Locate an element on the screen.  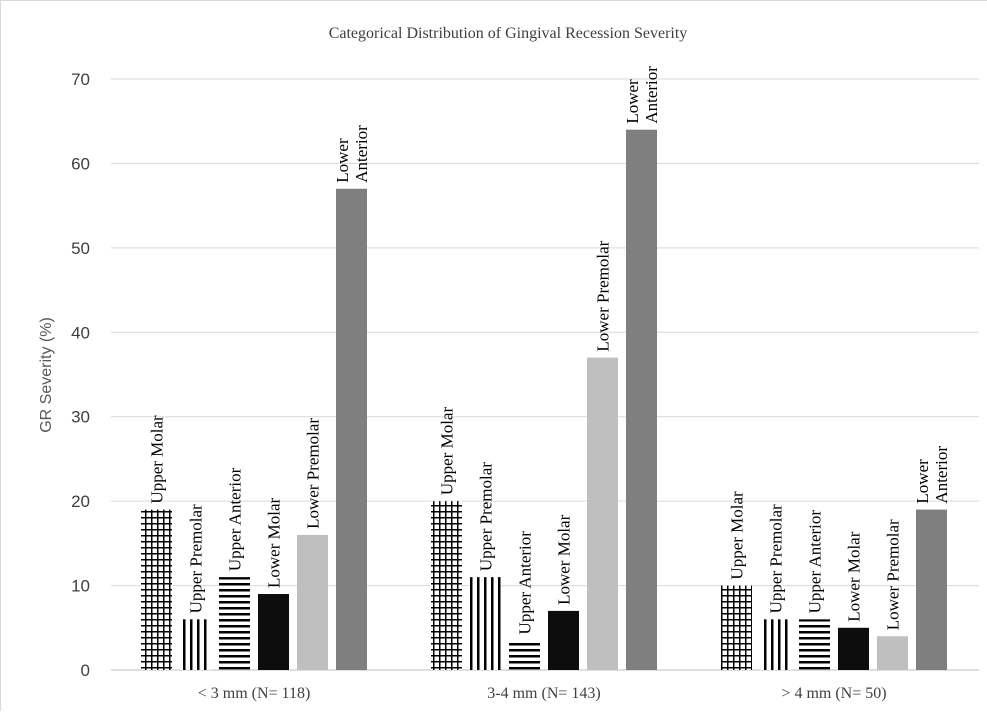
x-category-label: > 4 mm (N= 50) is located at coordinates (833, 693).